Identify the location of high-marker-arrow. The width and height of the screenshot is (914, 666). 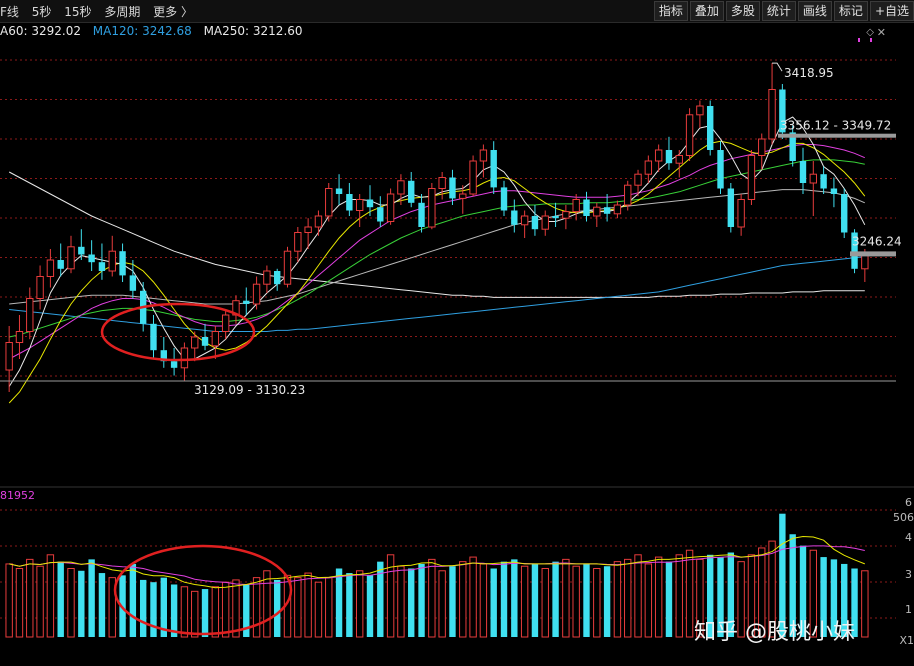
(777, 67).